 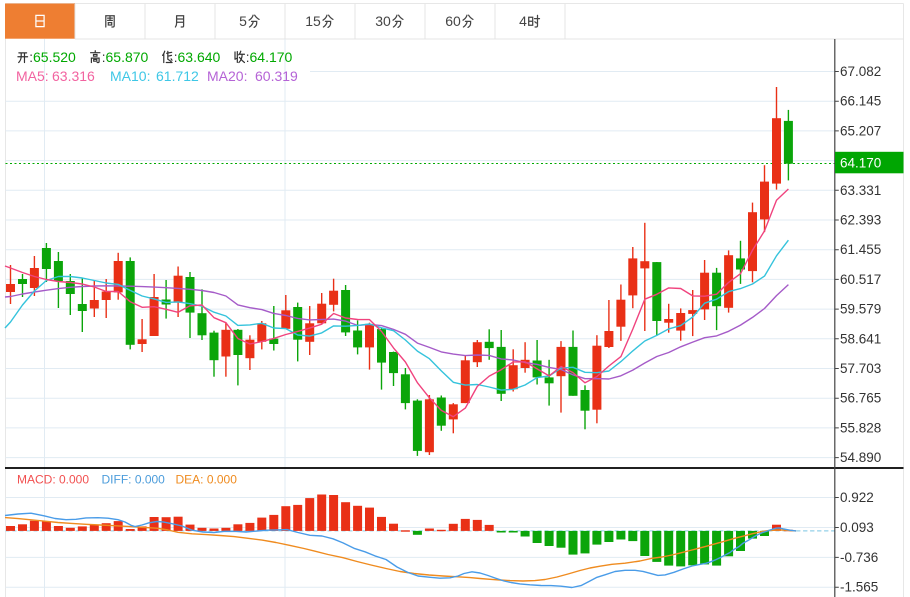 I want to click on svg-text: 61.712, so click(x=177, y=76).